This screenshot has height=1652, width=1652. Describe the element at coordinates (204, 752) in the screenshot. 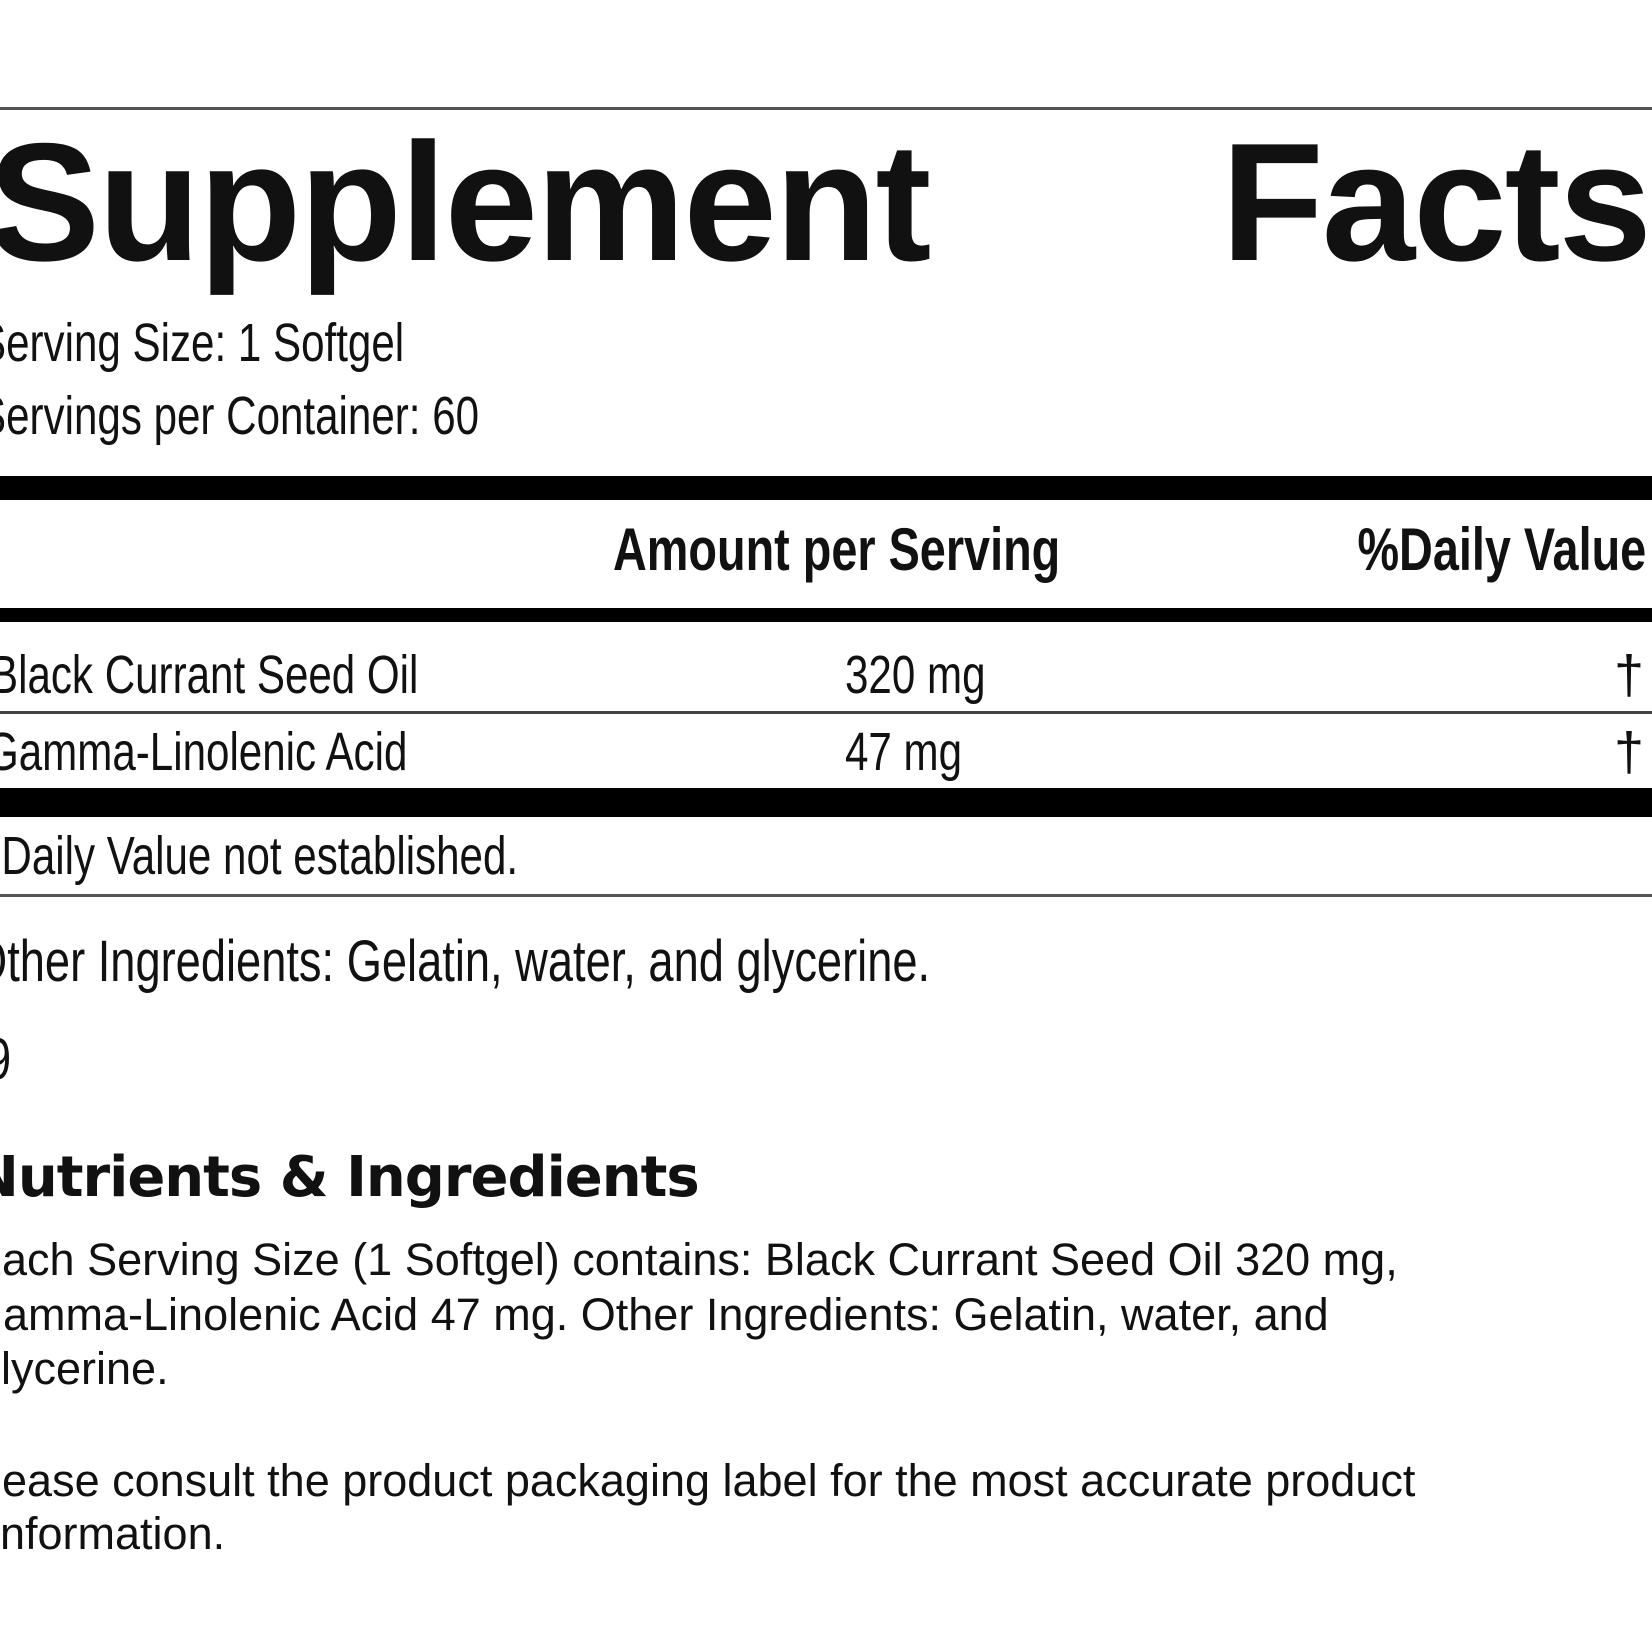

I see `row-name: Gamma-Linolenic Acid` at that location.